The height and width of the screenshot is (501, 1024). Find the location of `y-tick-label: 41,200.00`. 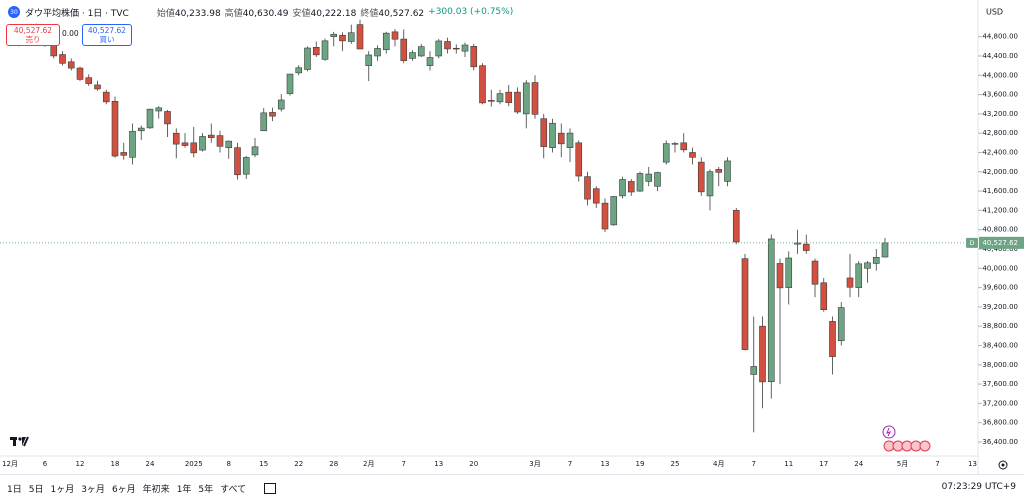

y-tick-label: 41,200.00 is located at coordinates (1000, 210).